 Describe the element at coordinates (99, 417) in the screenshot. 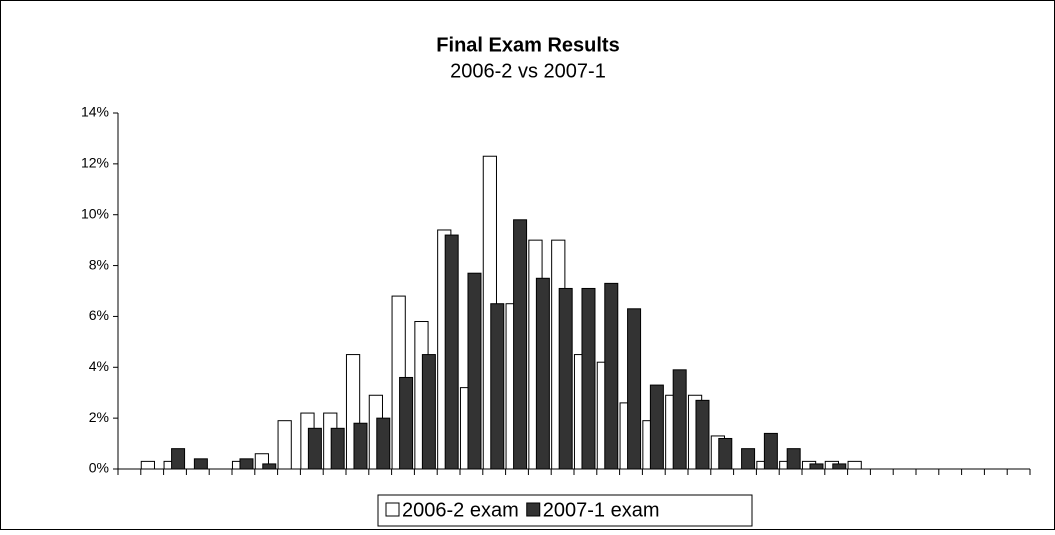

I see `y-tick-label: 2%` at that location.